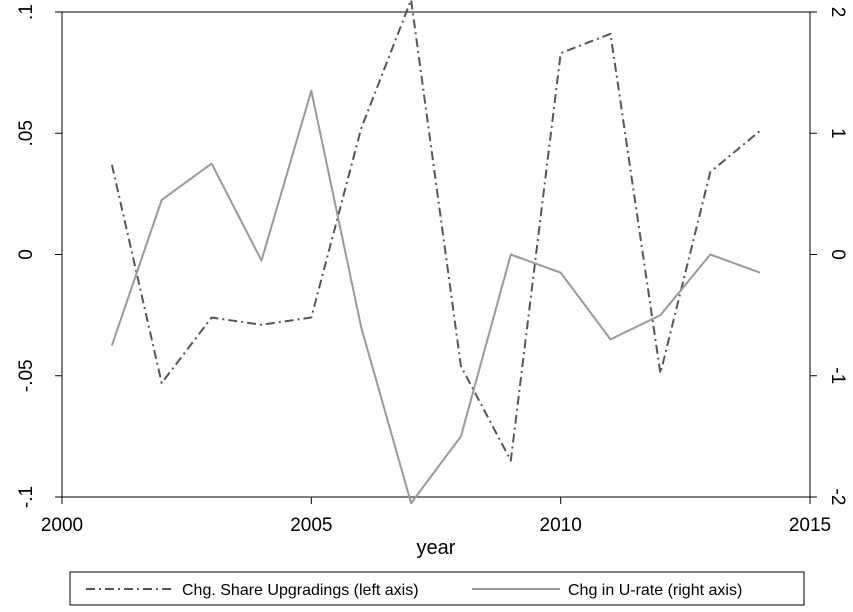 The width and height of the screenshot is (853, 612). I want to click on y-left-tick-label: .05, so click(26, 133).